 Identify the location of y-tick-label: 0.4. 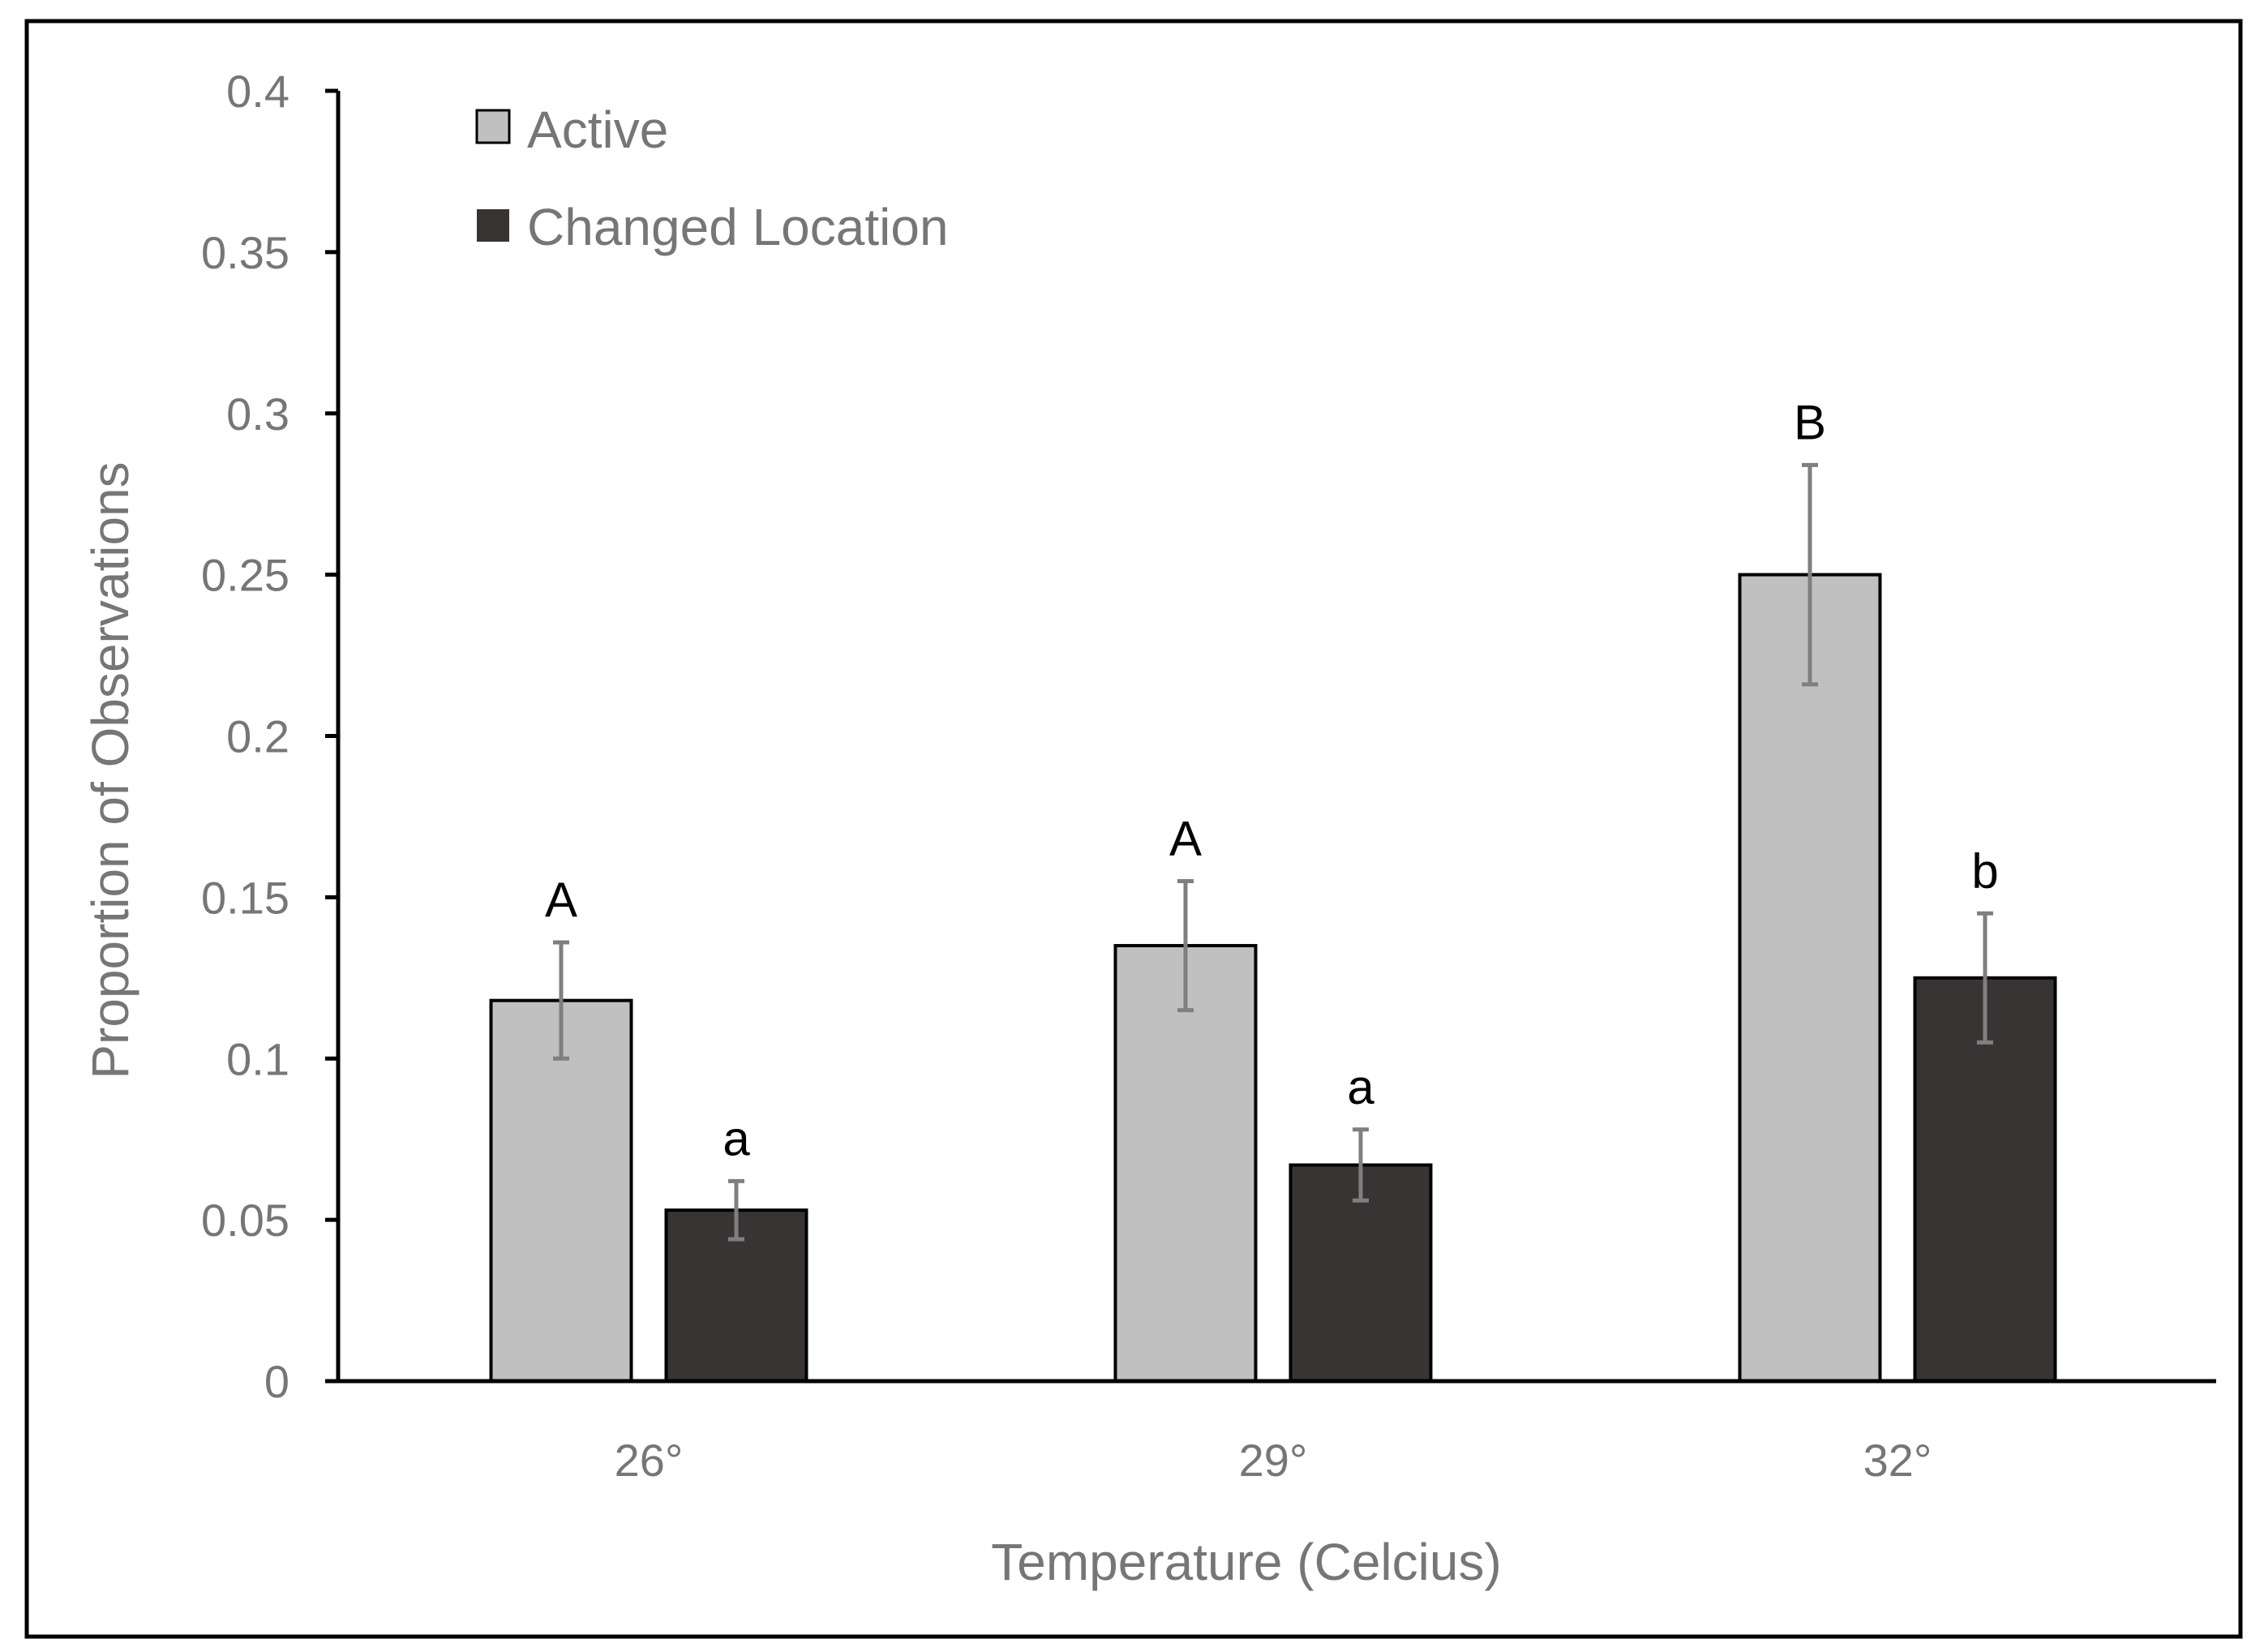
(258, 91).